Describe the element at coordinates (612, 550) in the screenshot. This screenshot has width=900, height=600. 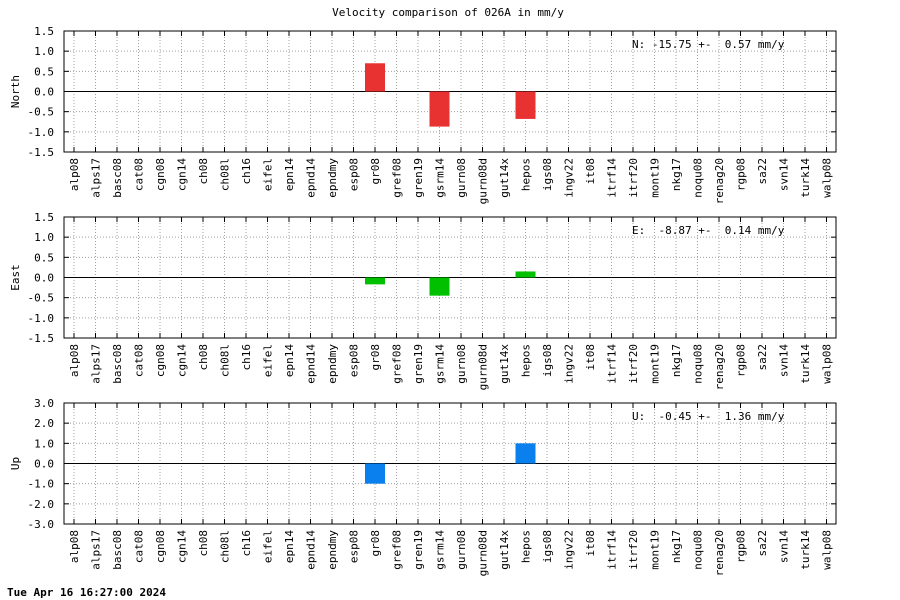
I see `up-xtick-label: itrf14` at that location.